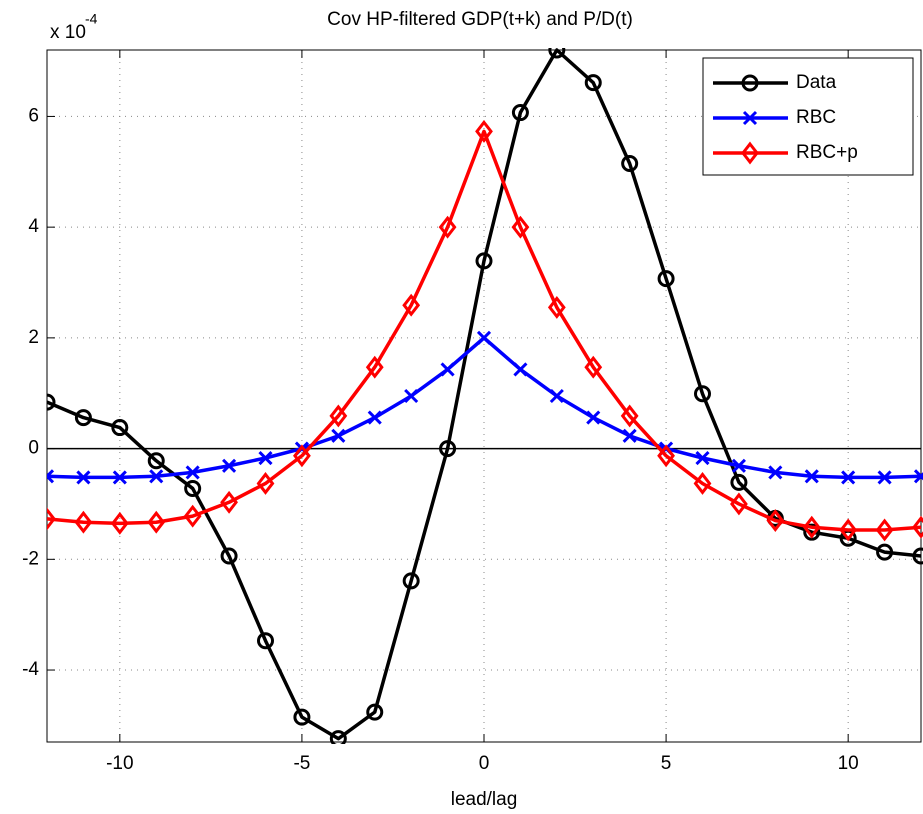 Image resolution: width=923 pixels, height=814 pixels. What do you see at coordinates (301, 763) in the screenshot?
I see `x-tick-label: -5` at bounding box center [301, 763].